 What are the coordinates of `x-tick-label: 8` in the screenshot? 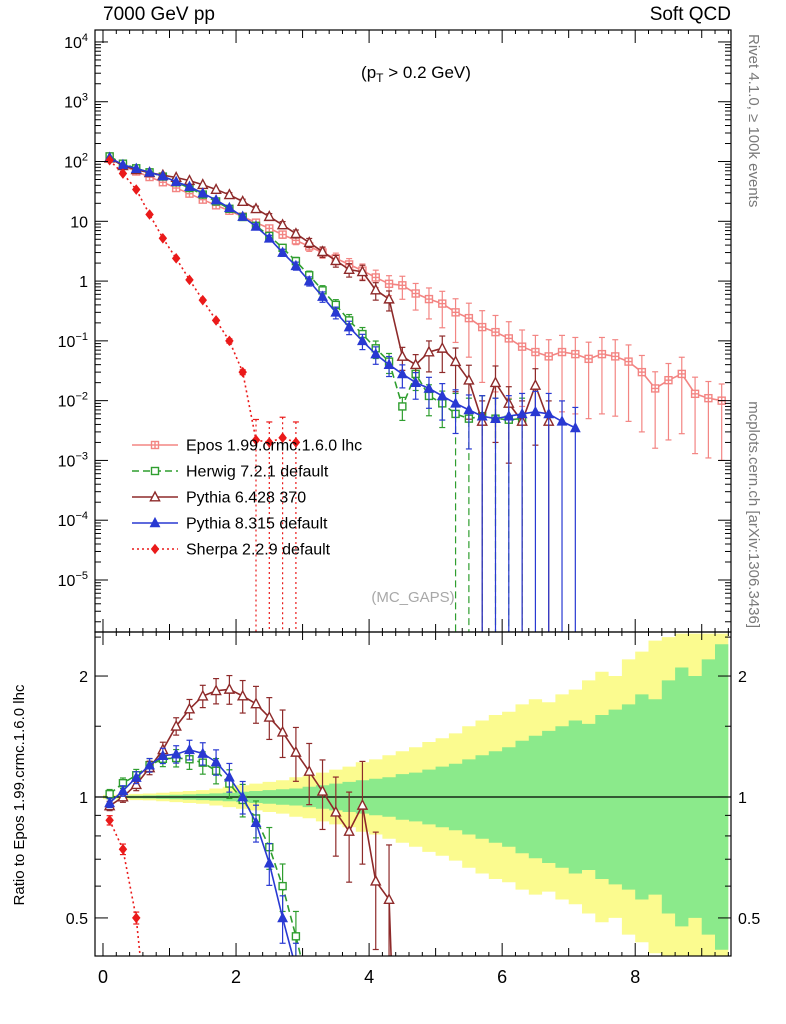 It's located at (635, 977).